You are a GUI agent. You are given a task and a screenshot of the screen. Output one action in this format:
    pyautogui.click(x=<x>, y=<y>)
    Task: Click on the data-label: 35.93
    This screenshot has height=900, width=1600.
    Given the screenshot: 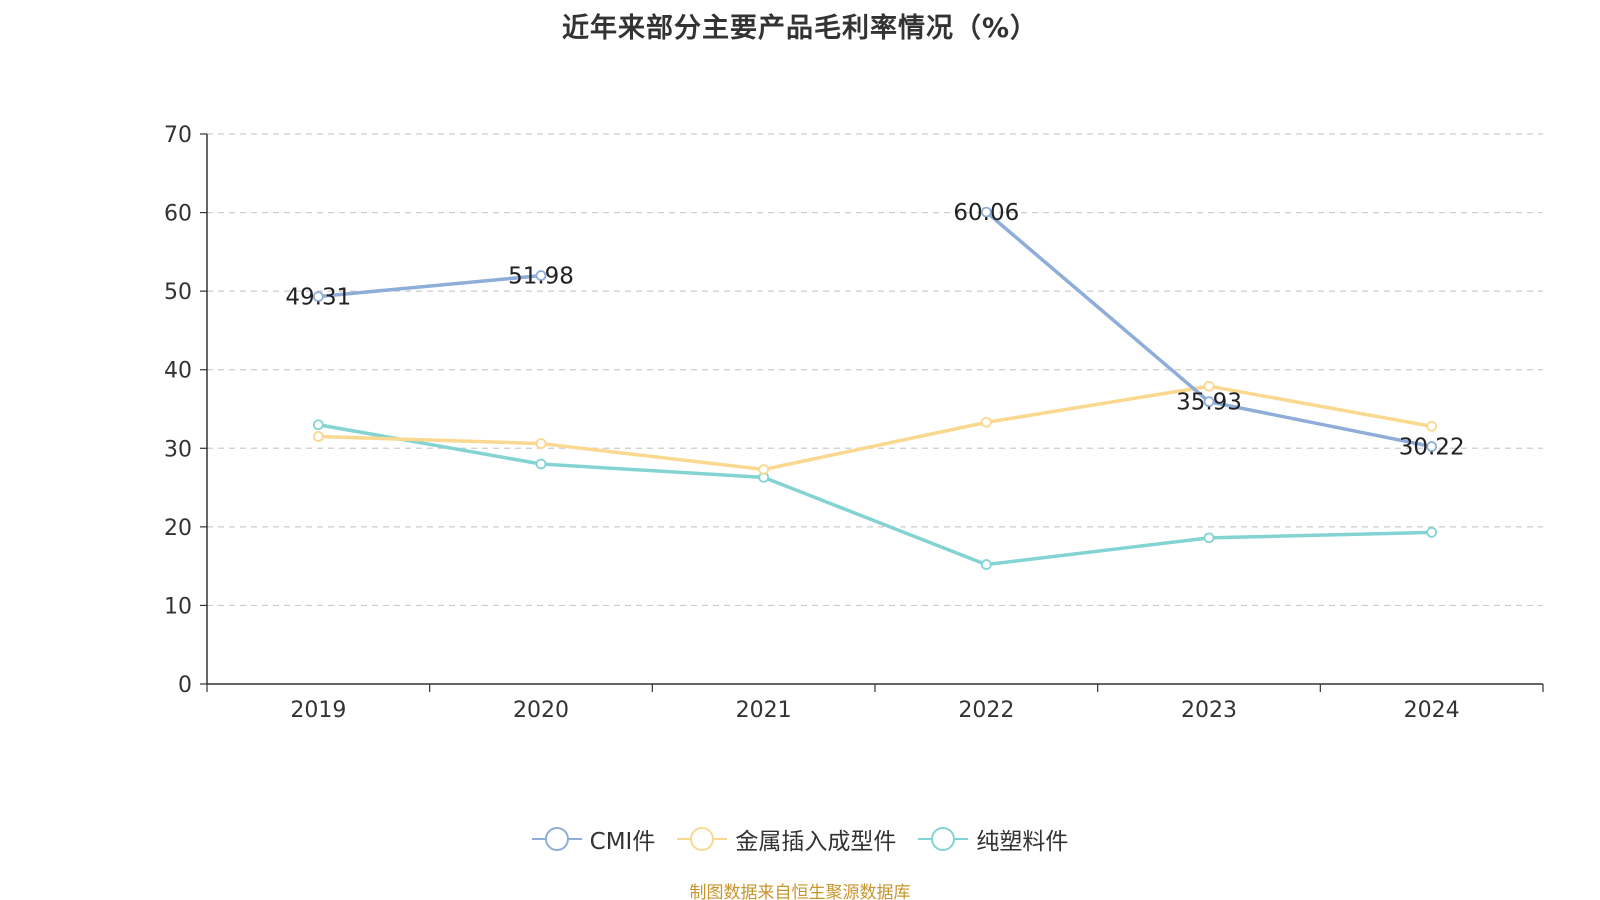 What is the action you would take?
    pyautogui.click(x=1209, y=403)
    